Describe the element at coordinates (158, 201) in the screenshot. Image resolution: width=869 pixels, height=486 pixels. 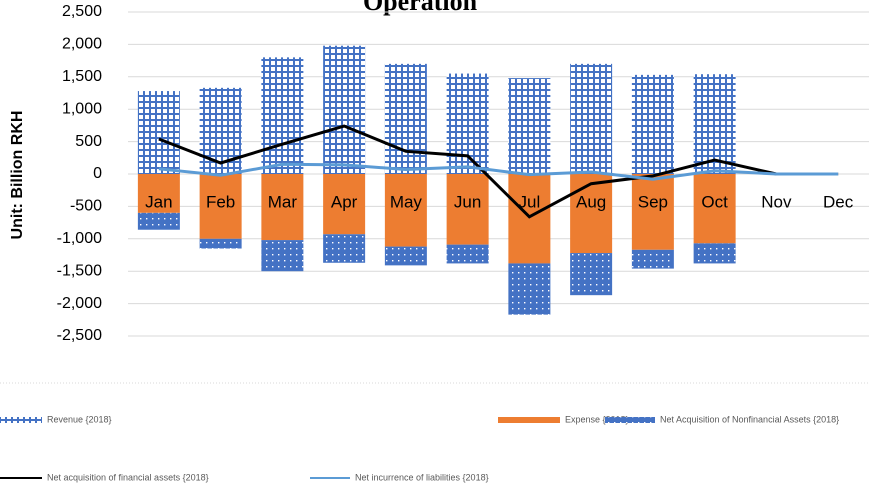
I see `x-tick-label: Jan` at that location.